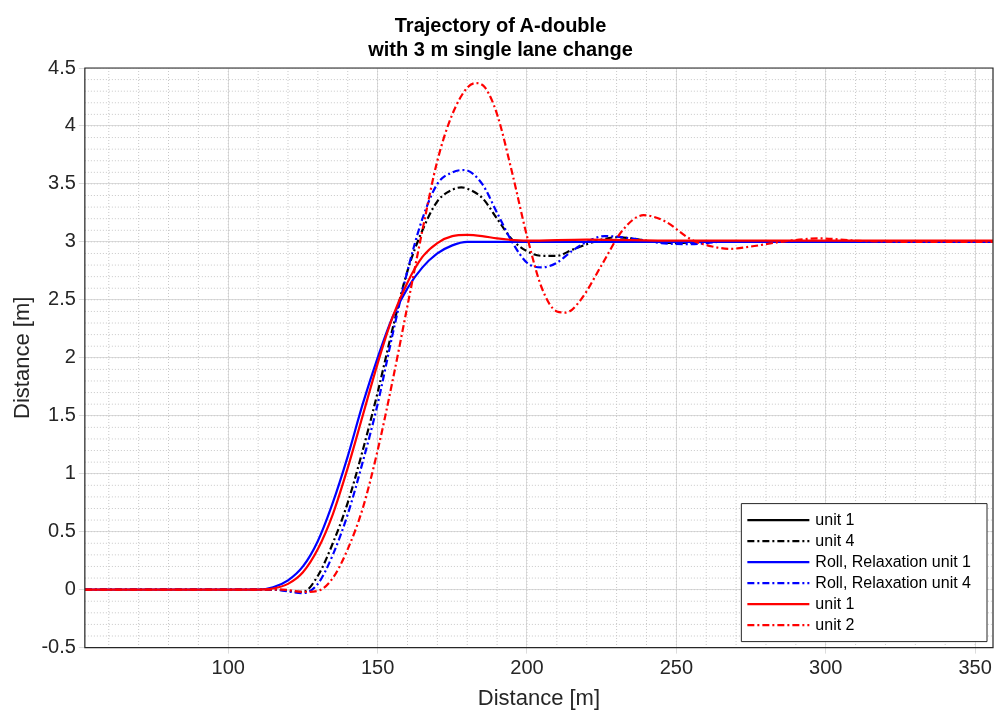  I want to click on x-axis-title: Distance [m], so click(539, 697).